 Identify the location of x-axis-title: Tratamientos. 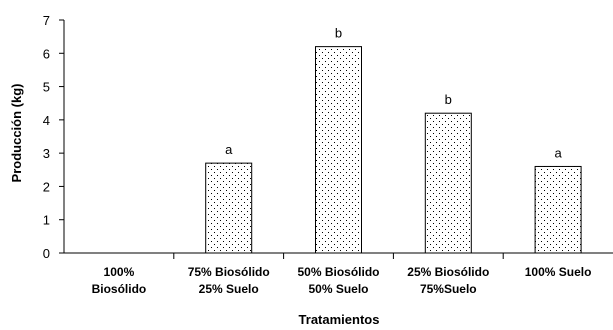
(339, 319).